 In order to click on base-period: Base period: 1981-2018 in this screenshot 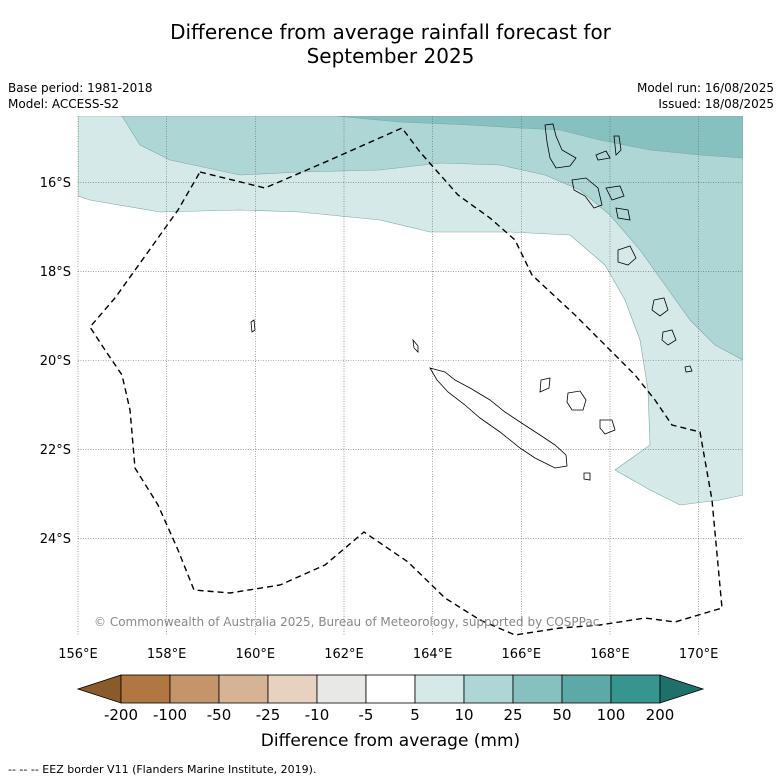, I will do `click(80, 88)`.